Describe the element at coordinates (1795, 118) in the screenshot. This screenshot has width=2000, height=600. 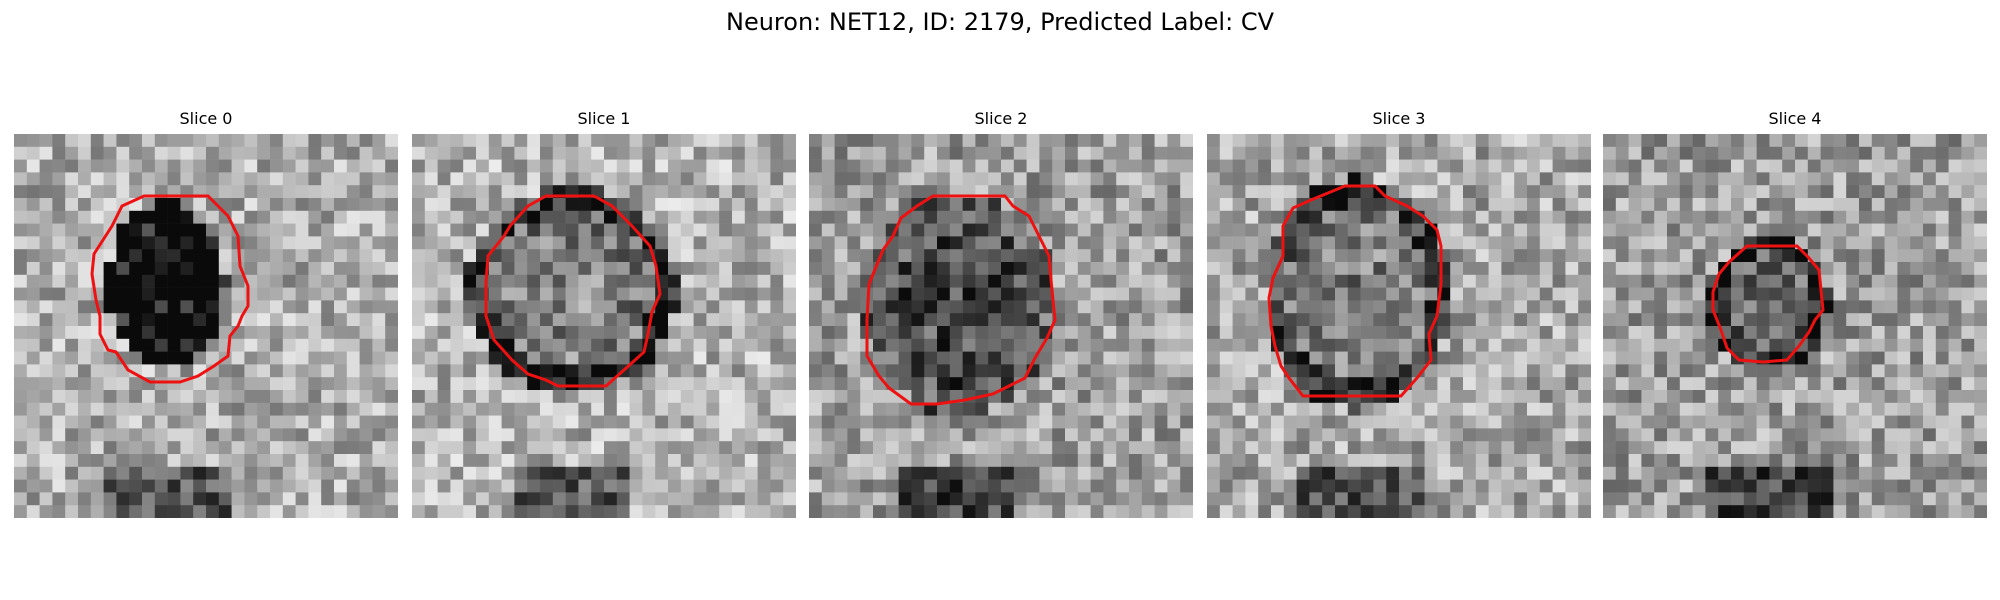
I see `slice-title-4: Slice 4` at that location.